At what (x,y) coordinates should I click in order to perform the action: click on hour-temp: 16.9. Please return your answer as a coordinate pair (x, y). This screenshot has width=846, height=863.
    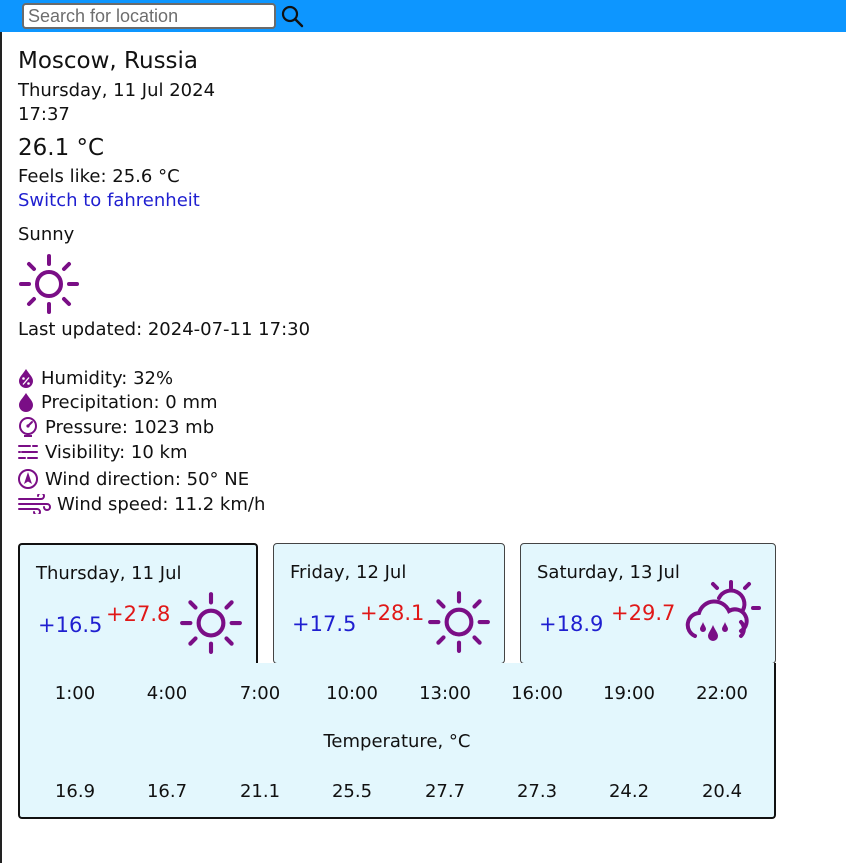
    Looking at the image, I should click on (75, 791).